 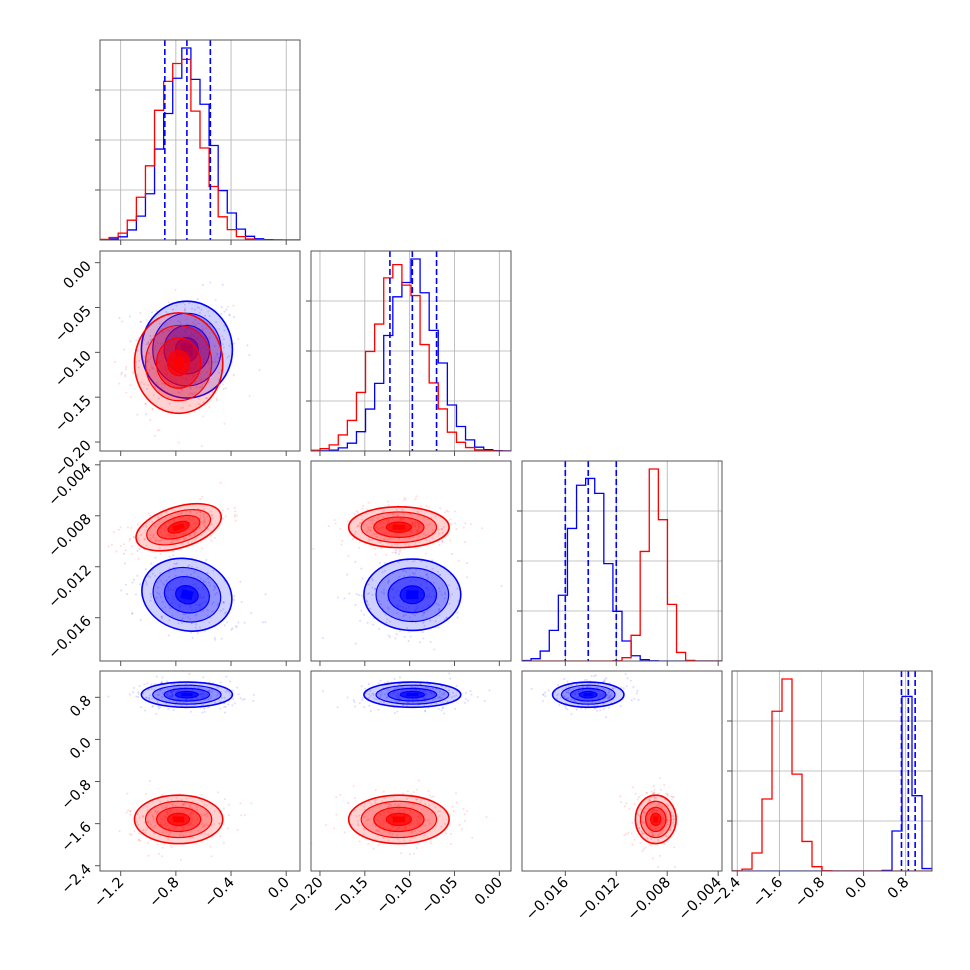 I want to click on panel-content, so click(x=622, y=561).